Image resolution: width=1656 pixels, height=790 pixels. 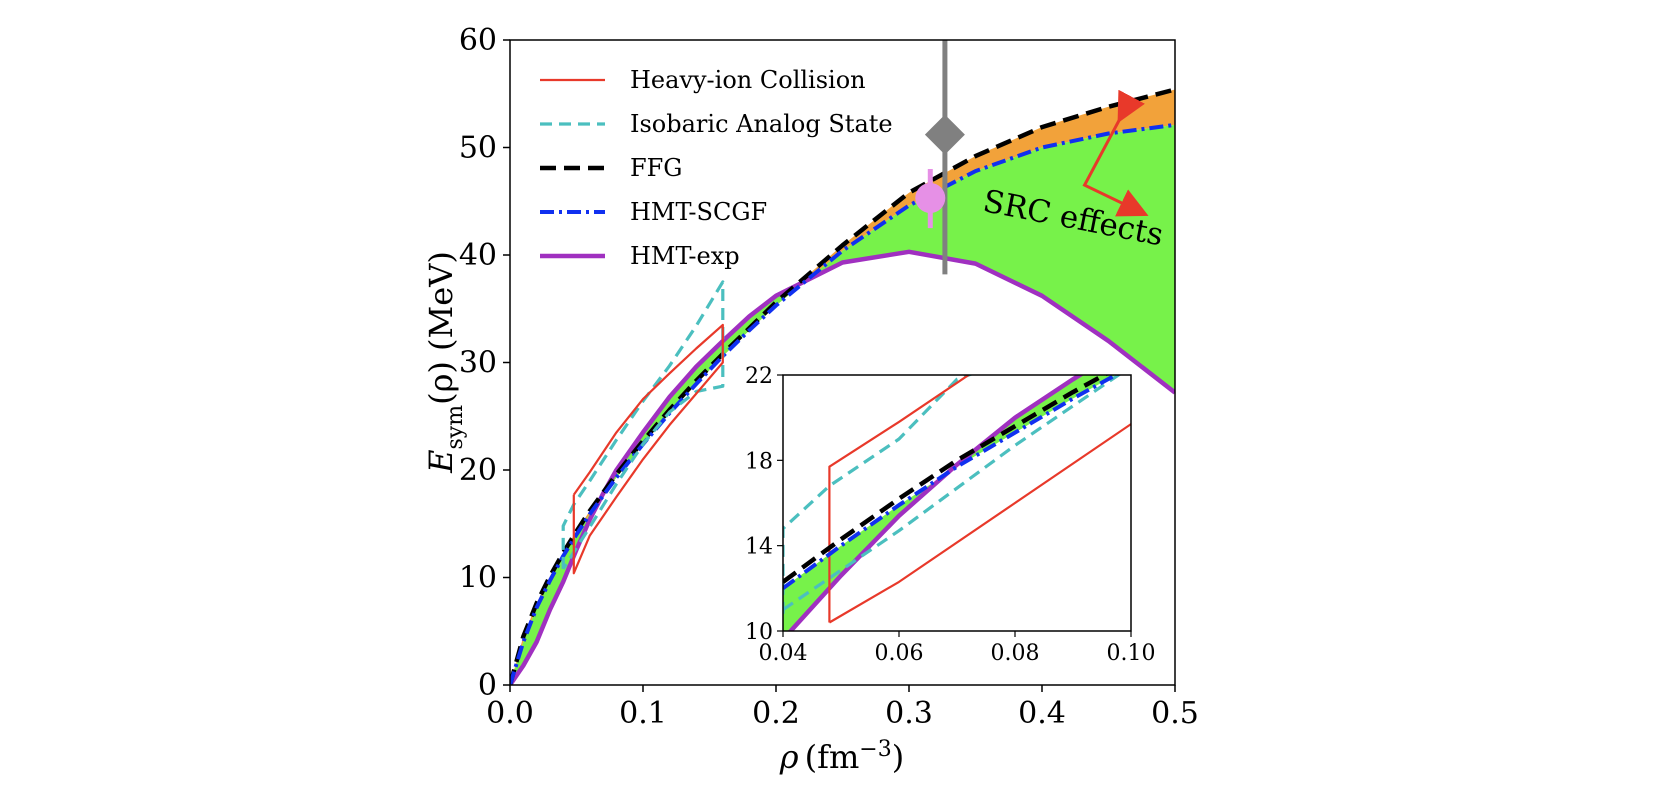 What do you see at coordinates (698, 212) in the screenshot?
I see `legend-label-hmt-scgf: HMT-SCGF` at bounding box center [698, 212].